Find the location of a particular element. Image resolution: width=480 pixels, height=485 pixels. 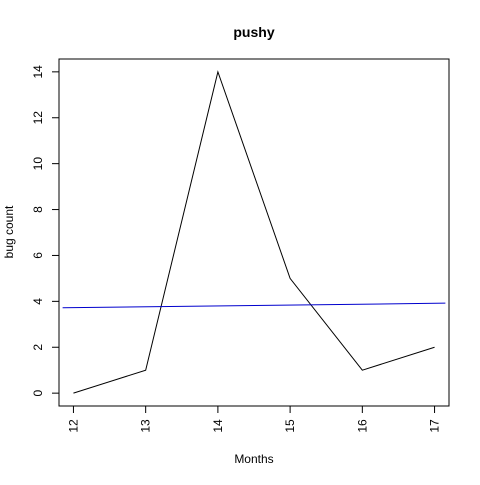

x-axis-label: Months is located at coordinates (253, 459).